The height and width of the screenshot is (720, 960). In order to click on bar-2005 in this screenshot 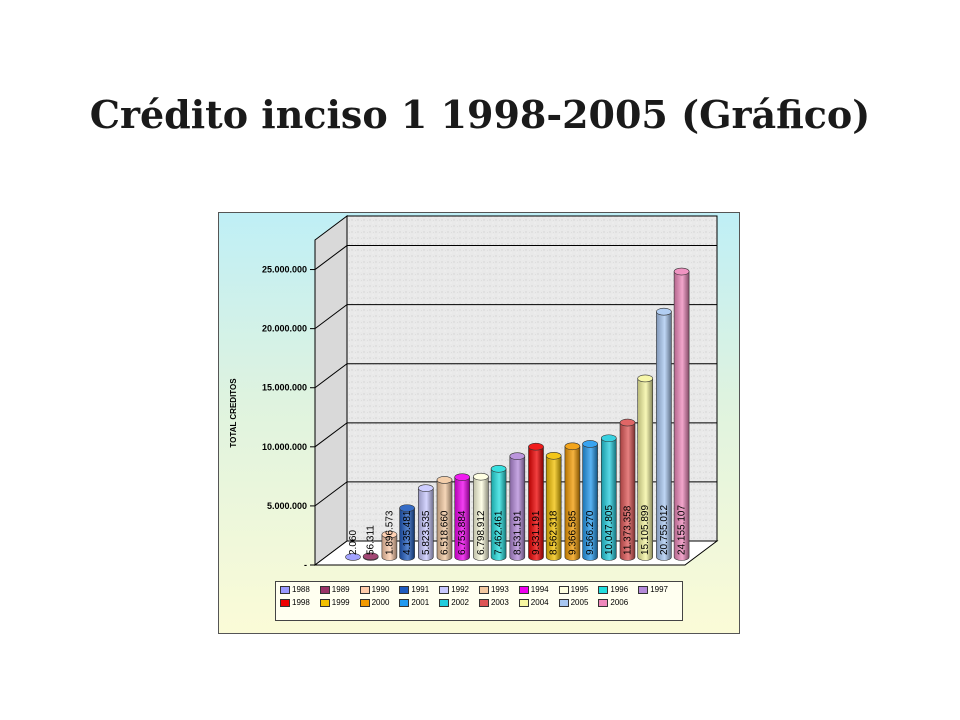, I will do `click(664, 434)`.